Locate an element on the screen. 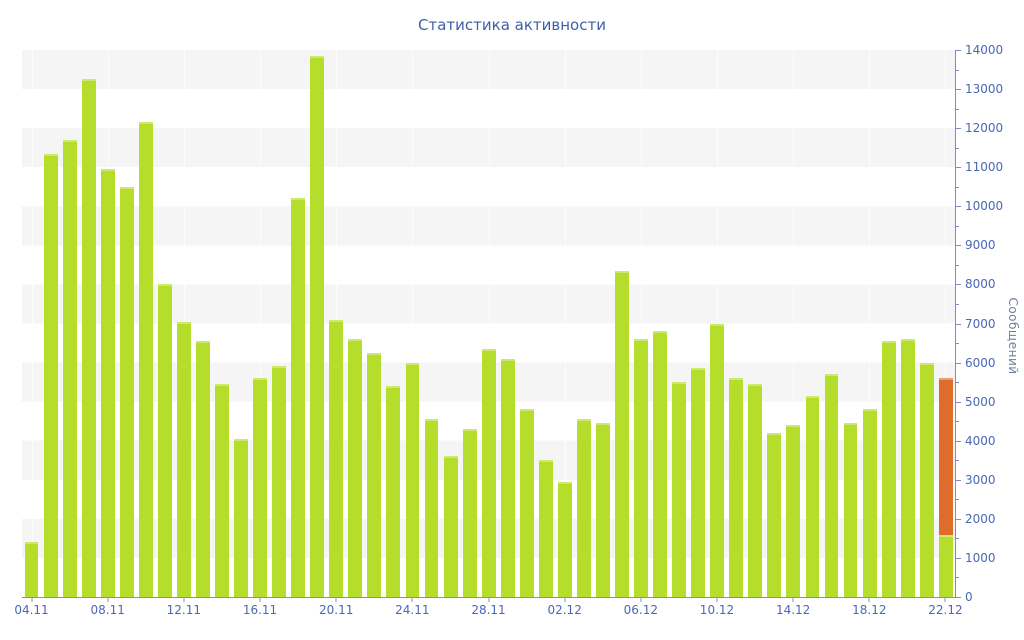 This screenshot has width=1024, height=640. bar-segment-orange is located at coordinates (945, 456).